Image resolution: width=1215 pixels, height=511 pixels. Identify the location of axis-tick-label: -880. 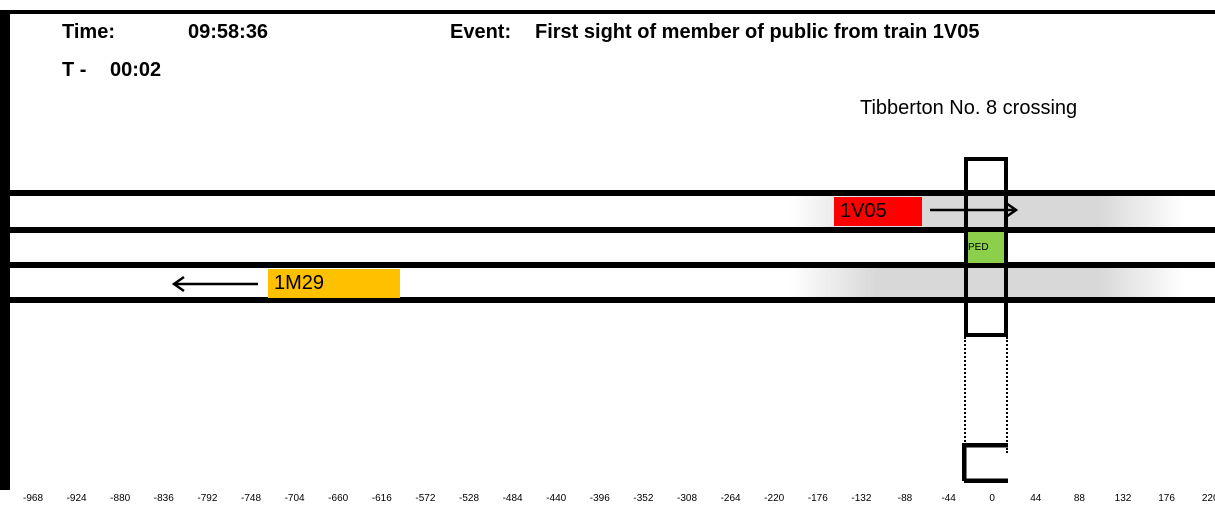
(120, 498).